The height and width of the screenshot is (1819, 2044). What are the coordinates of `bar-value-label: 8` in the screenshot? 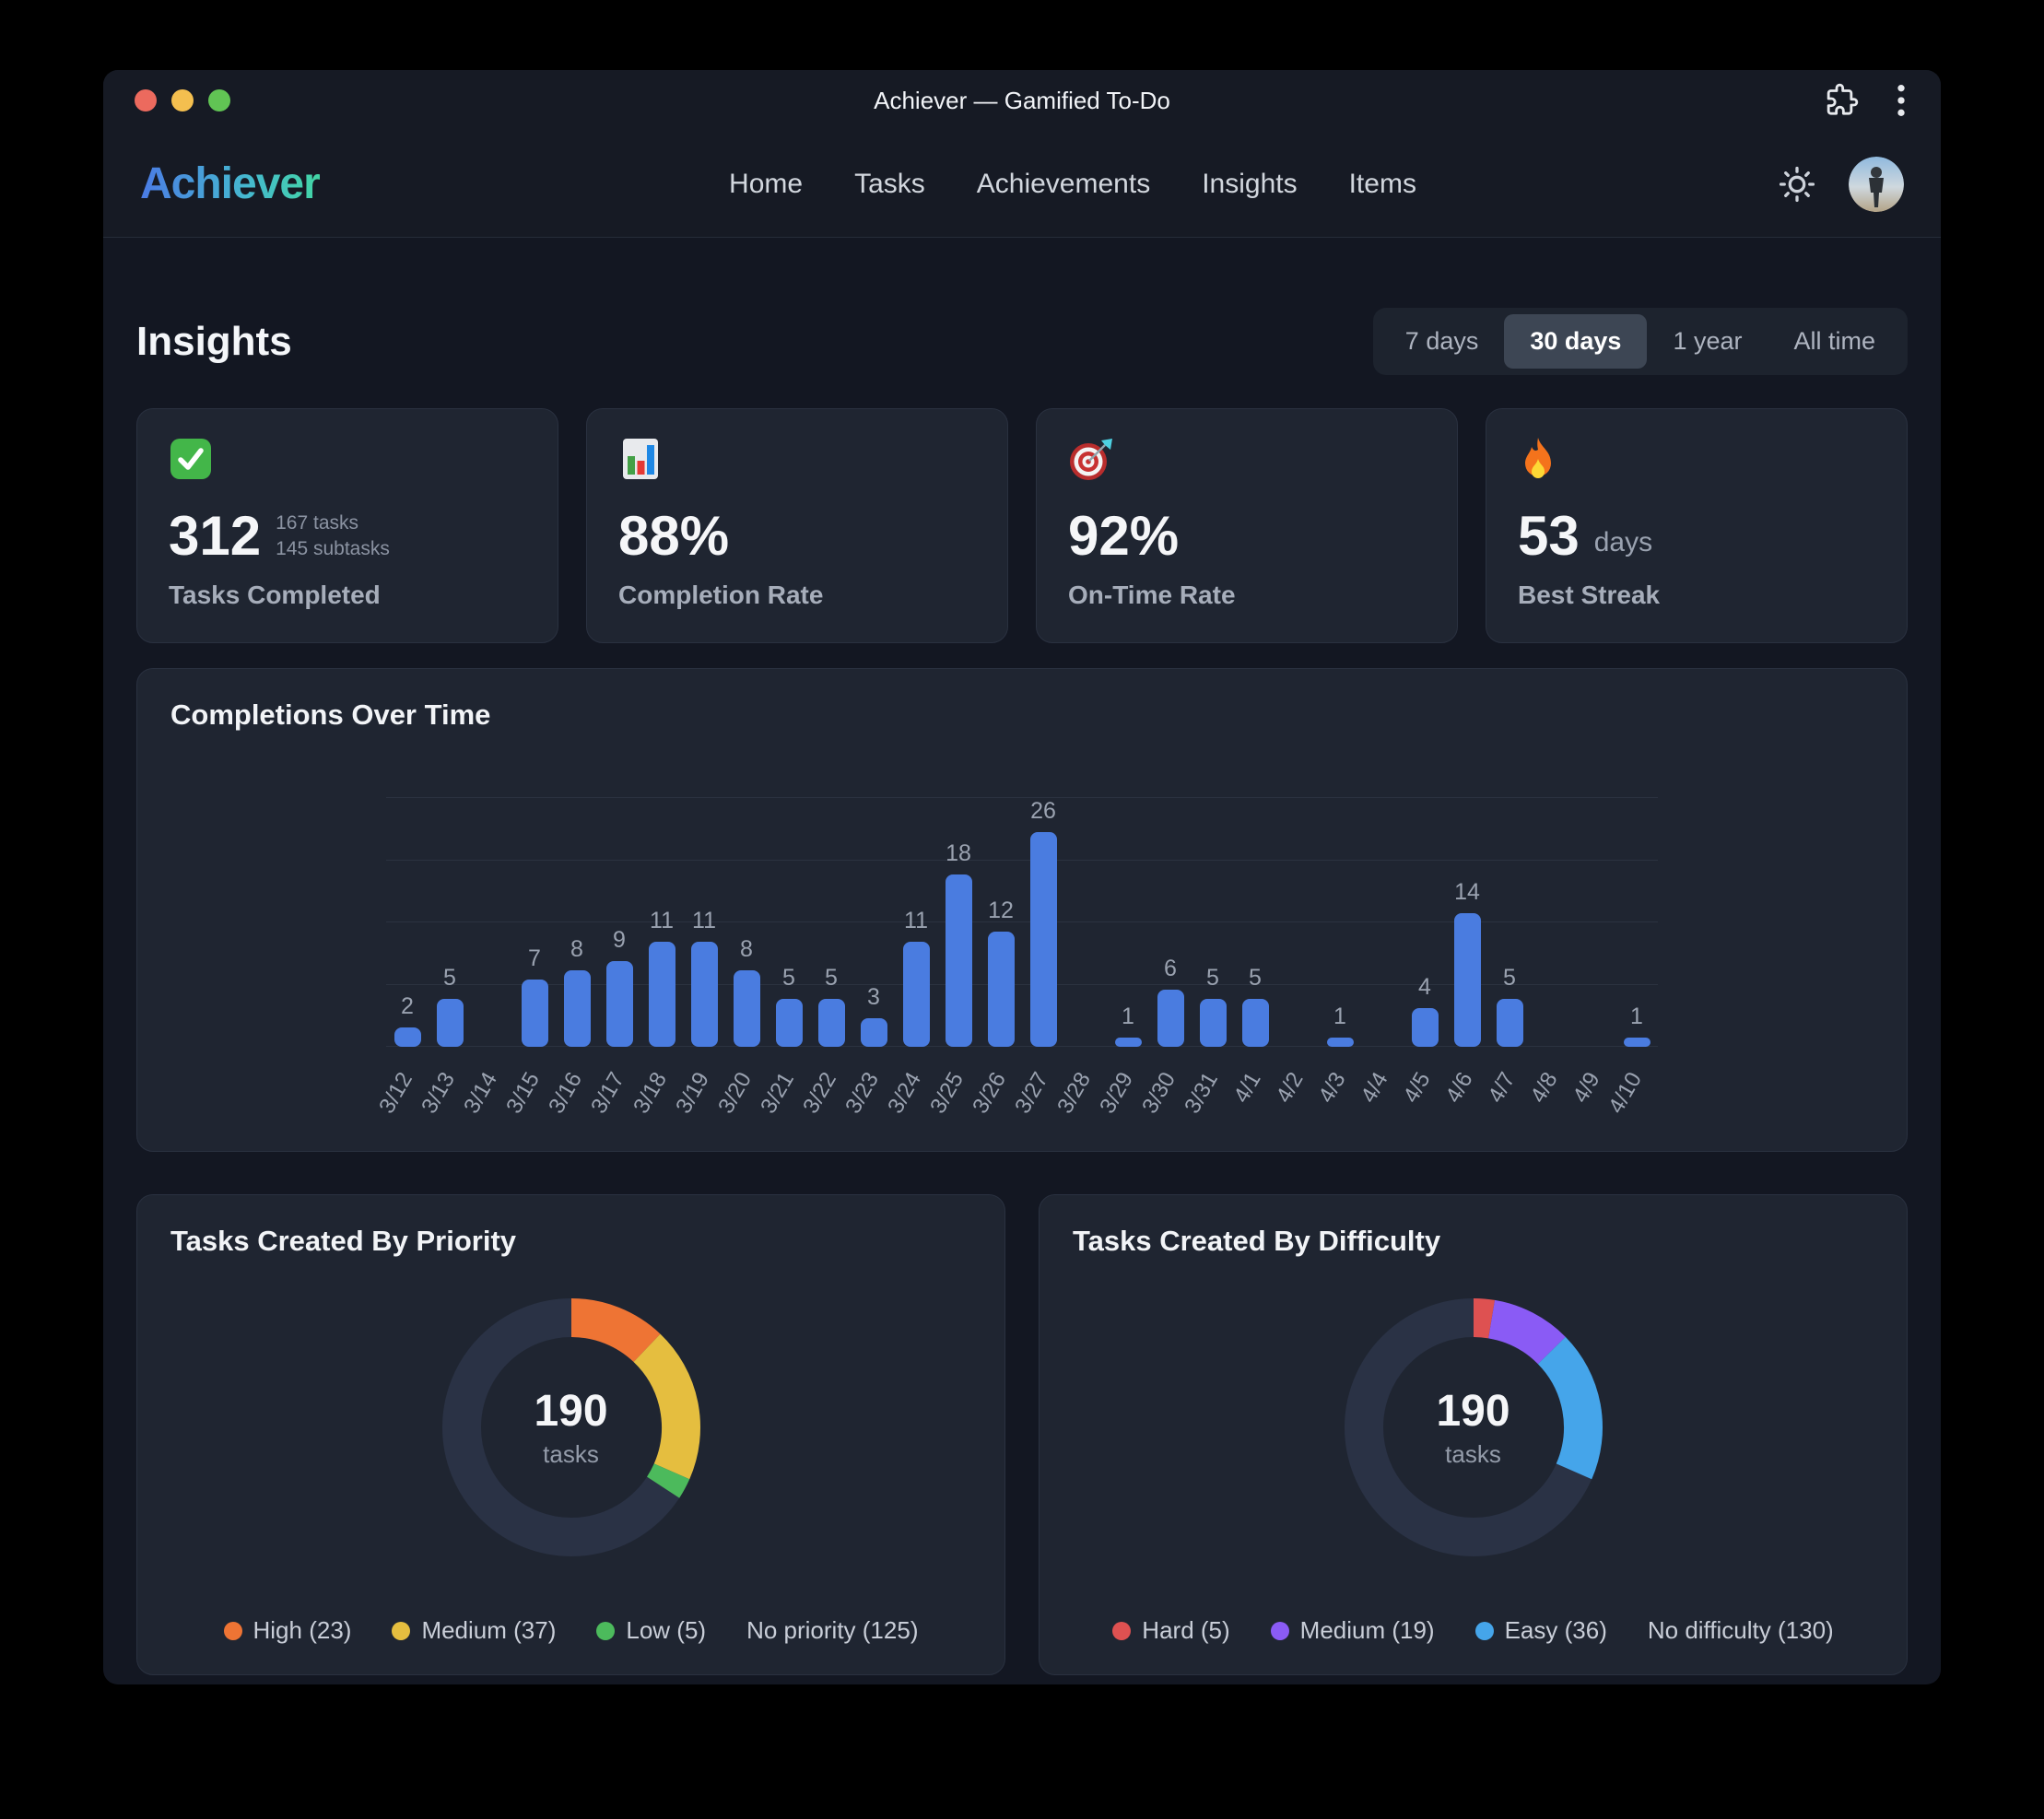 It's located at (746, 948).